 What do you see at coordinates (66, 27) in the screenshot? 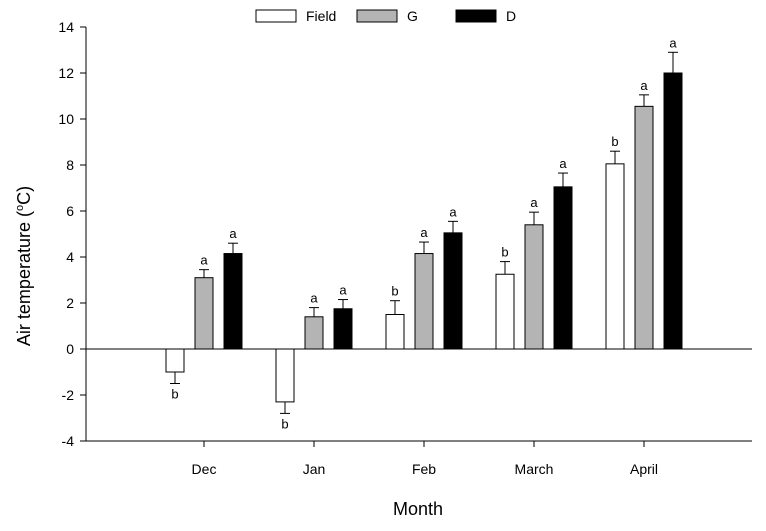
I see `y-tick-label: 14` at bounding box center [66, 27].